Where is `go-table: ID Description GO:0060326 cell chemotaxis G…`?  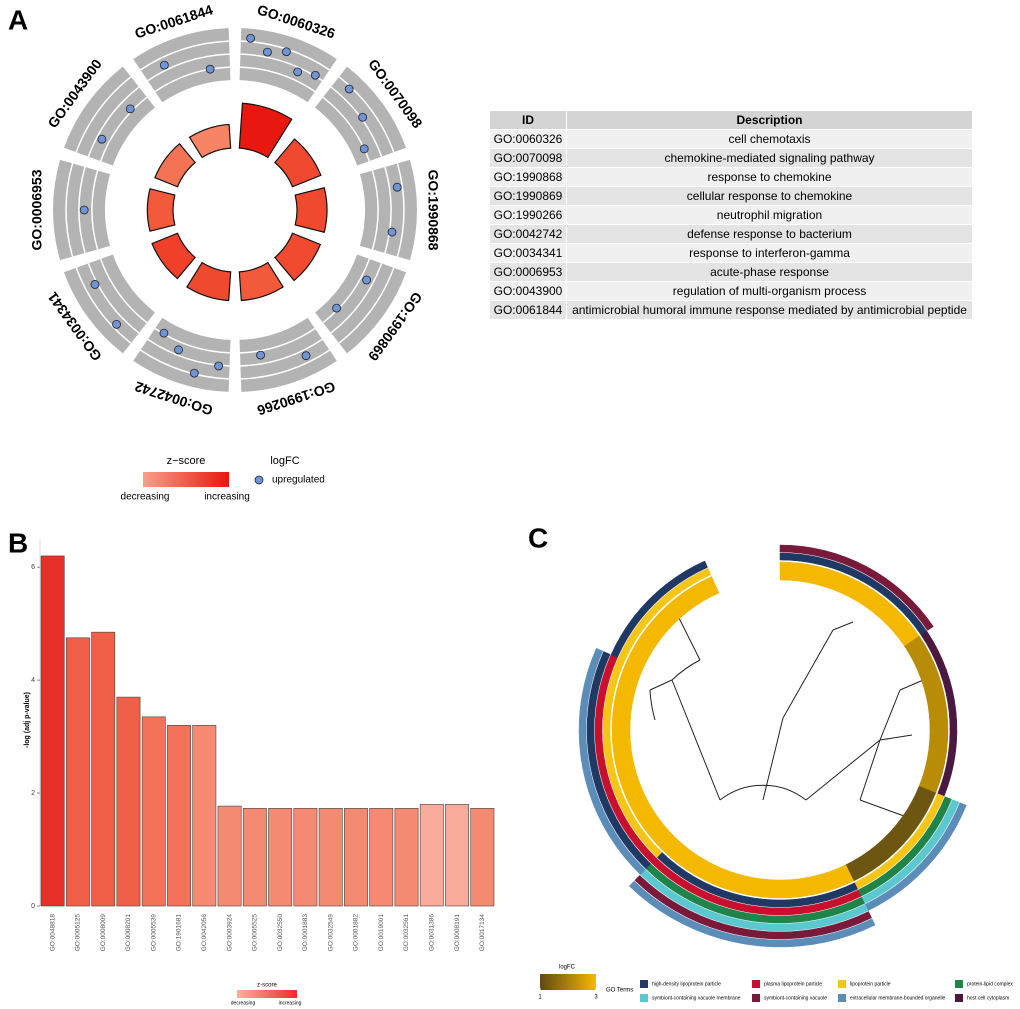
go-table: ID Description GO:0060326 cell chemotaxis G… is located at coordinates (731, 215).